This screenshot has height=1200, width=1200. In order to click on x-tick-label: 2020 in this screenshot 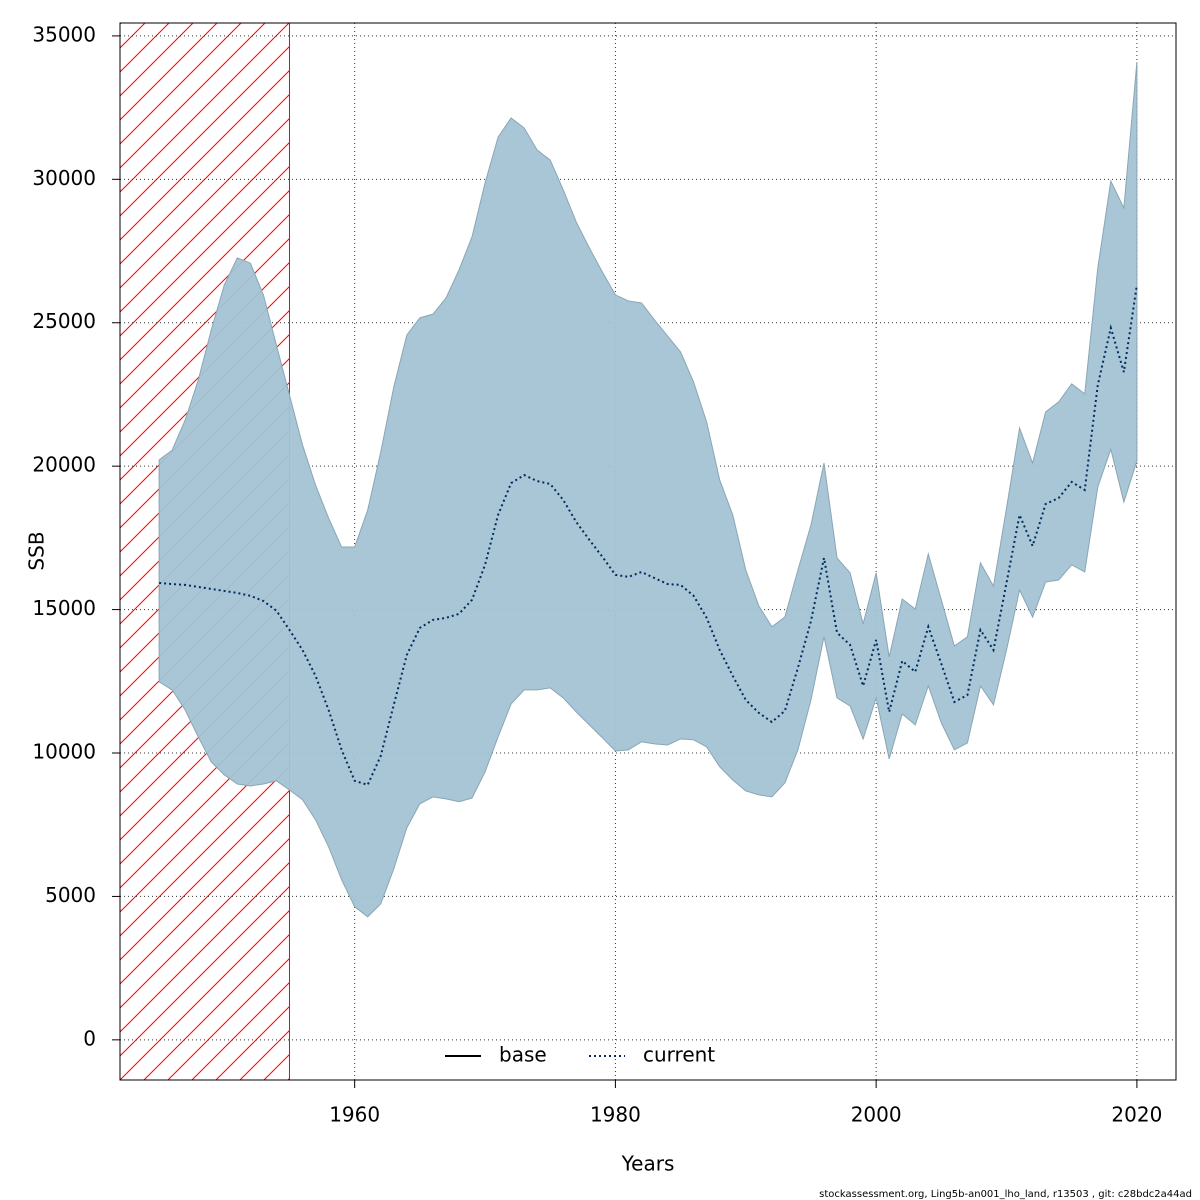, I will do `click(1136, 1115)`.